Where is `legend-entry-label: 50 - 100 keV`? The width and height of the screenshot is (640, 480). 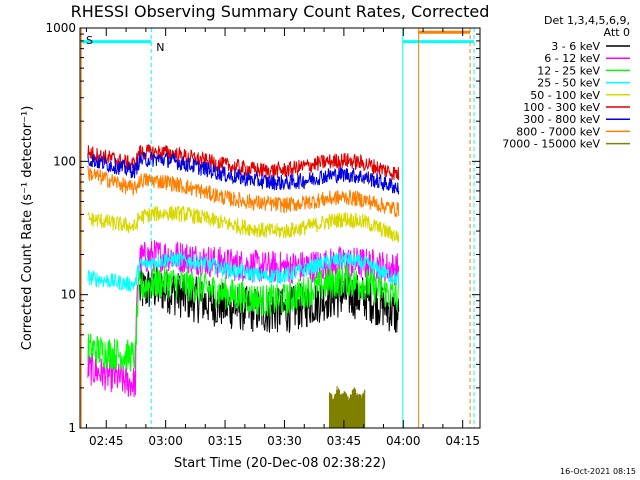 legend-entry-label: 50 - 100 keV is located at coordinates (565, 95).